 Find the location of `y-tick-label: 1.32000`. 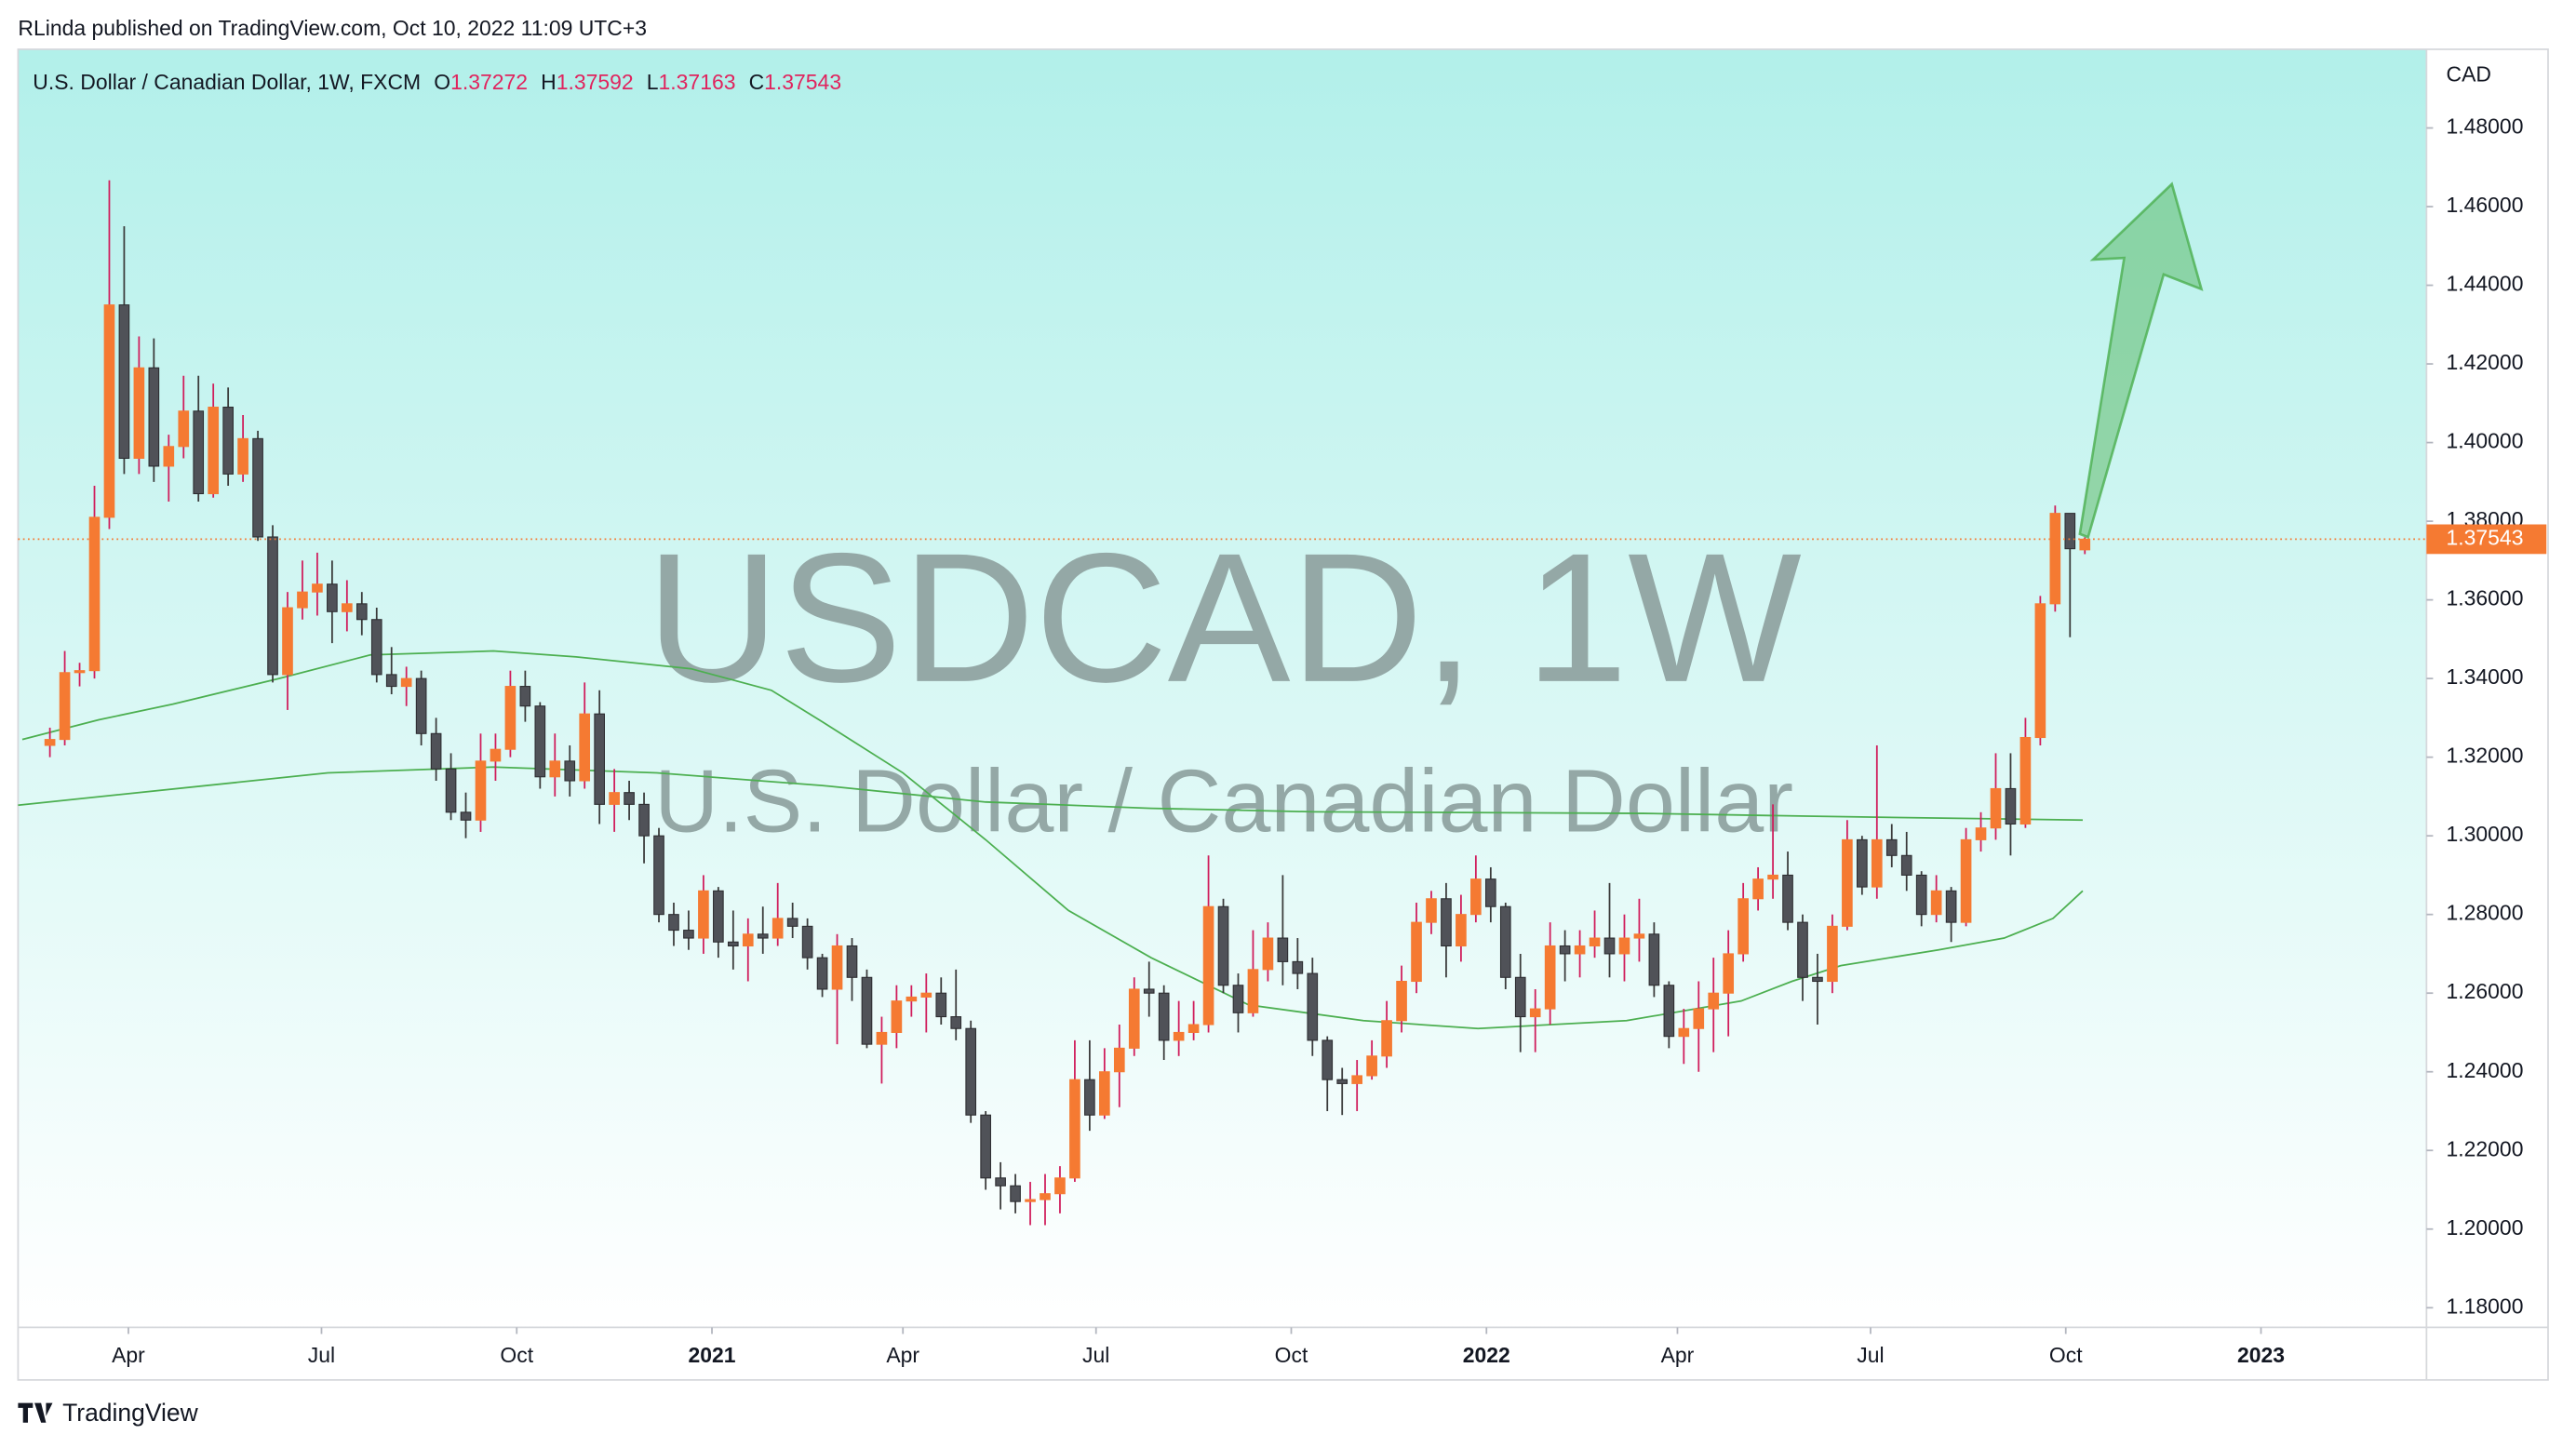

y-tick-label: 1.32000 is located at coordinates (2485, 756).